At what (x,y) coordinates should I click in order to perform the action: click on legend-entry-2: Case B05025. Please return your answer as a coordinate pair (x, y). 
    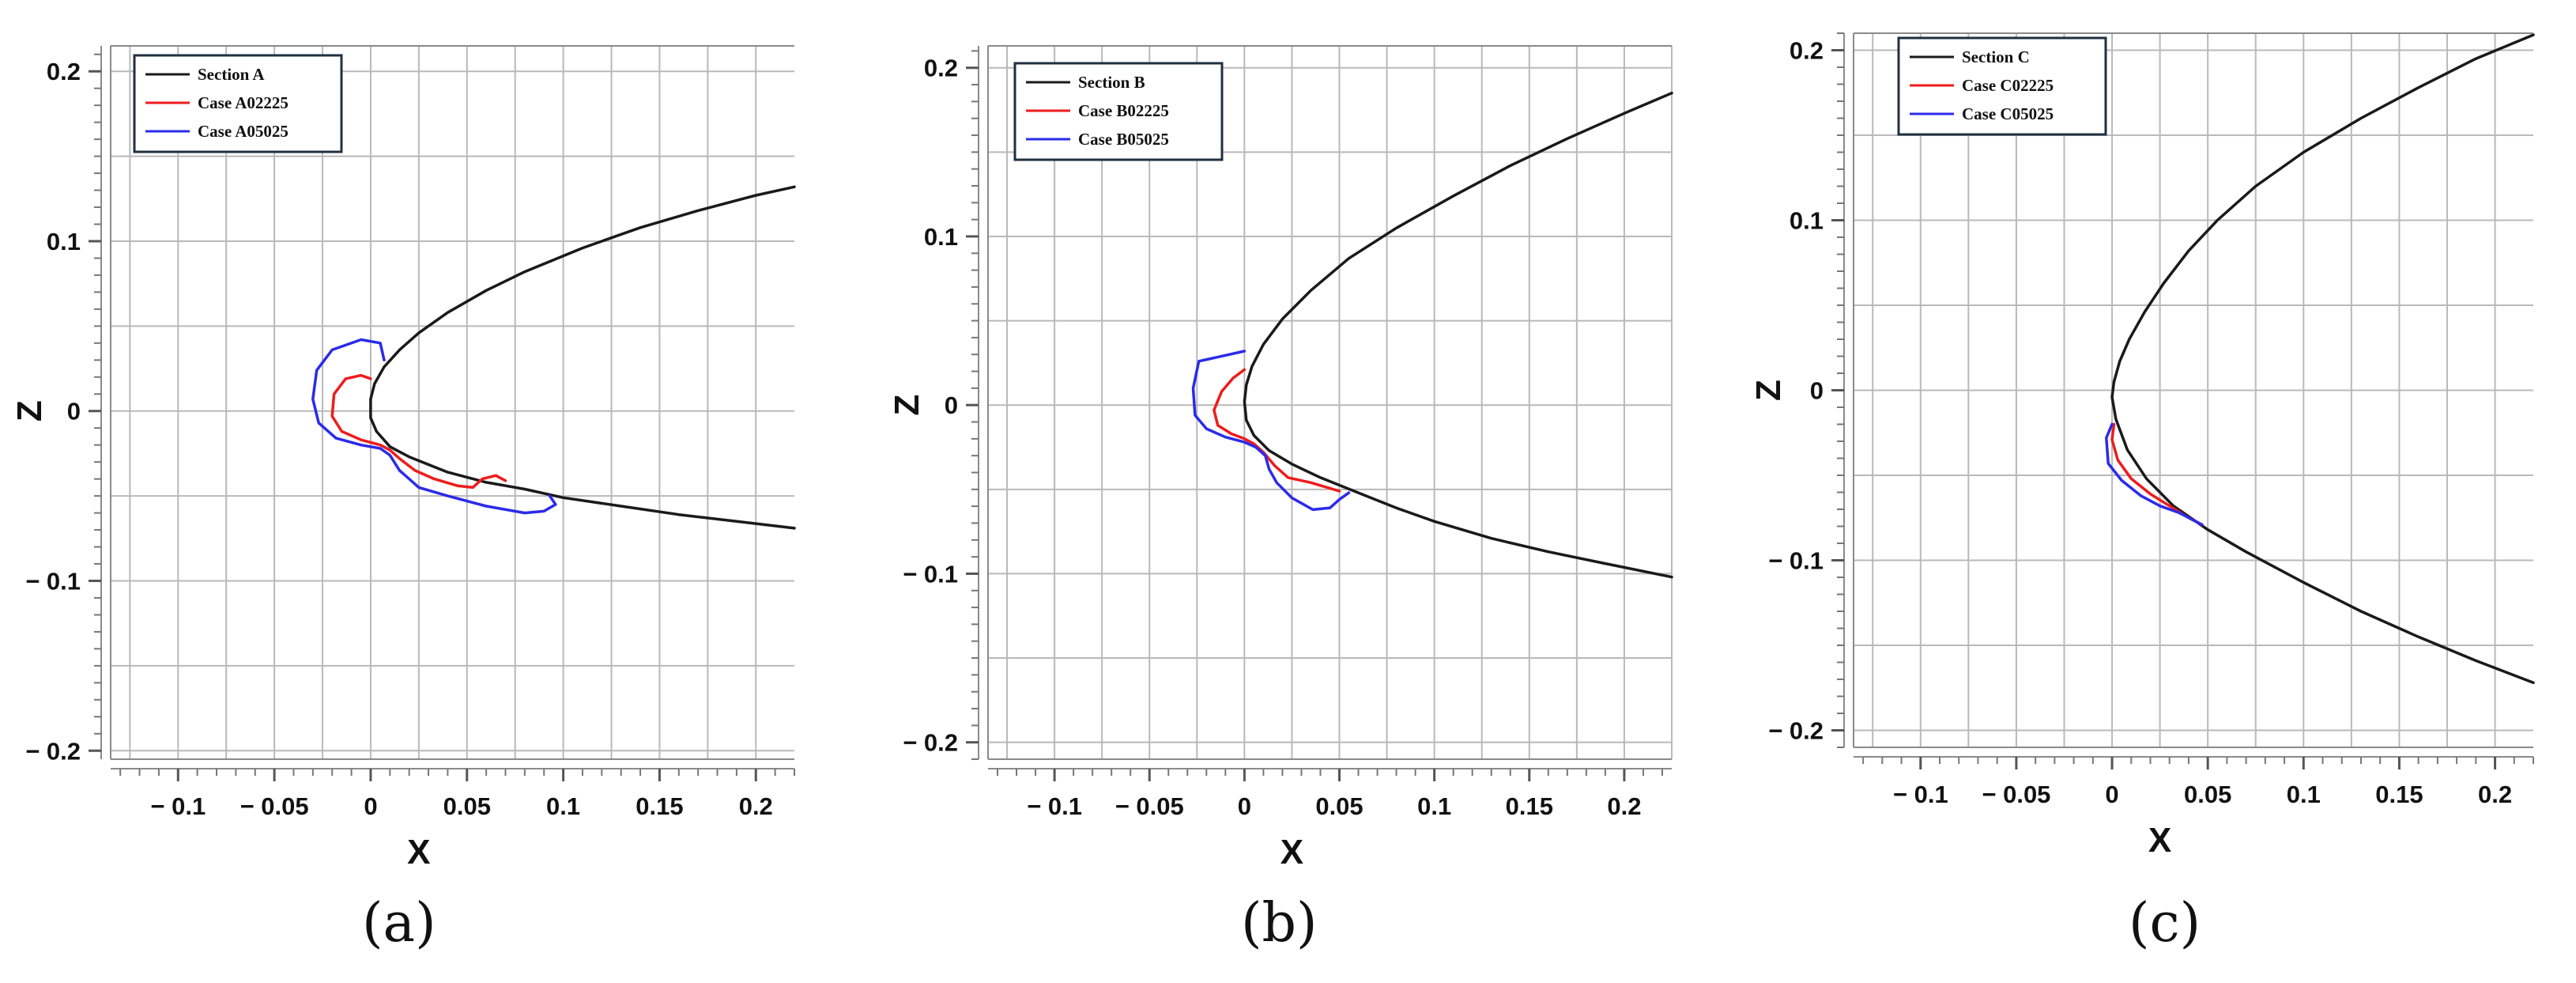
    Looking at the image, I should click on (1123, 139).